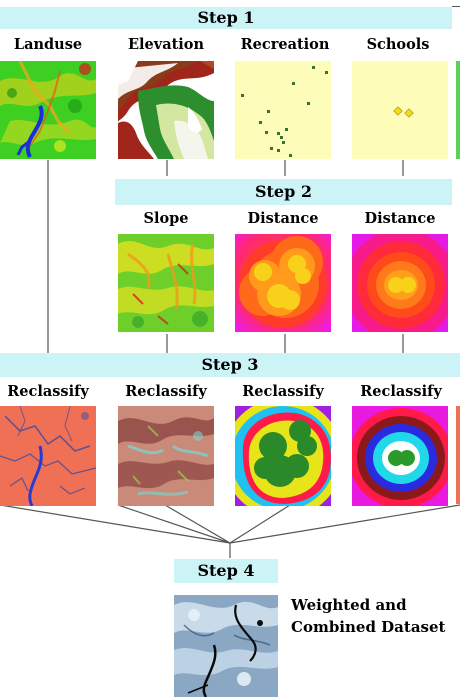 The height and width of the screenshot is (700, 460). Describe the element at coordinates (349, 605) in the screenshot. I see `result-caption-line-1: Weighted and` at that location.